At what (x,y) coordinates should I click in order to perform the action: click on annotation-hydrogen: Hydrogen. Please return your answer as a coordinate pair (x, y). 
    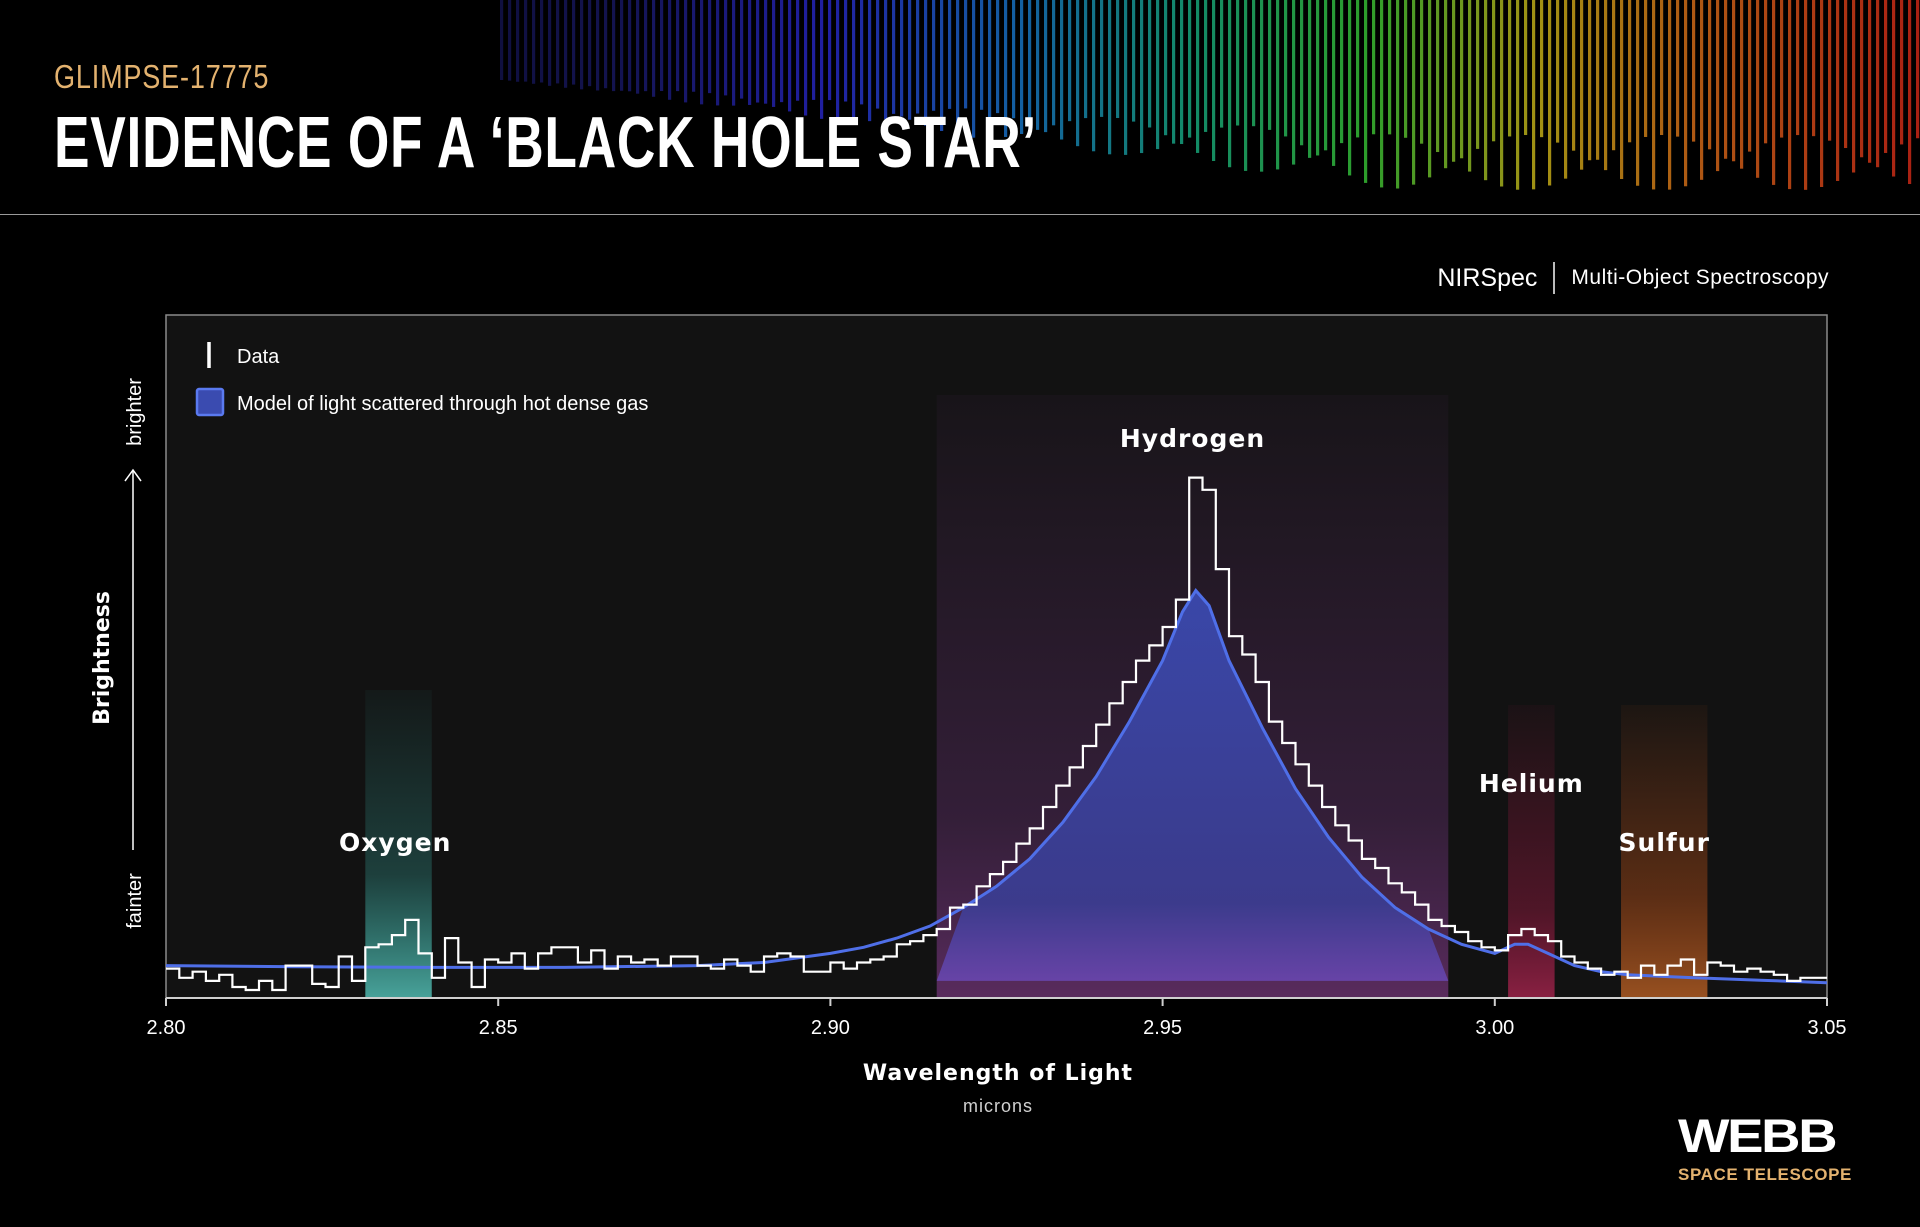
    Looking at the image, I should click on (1192, 438).